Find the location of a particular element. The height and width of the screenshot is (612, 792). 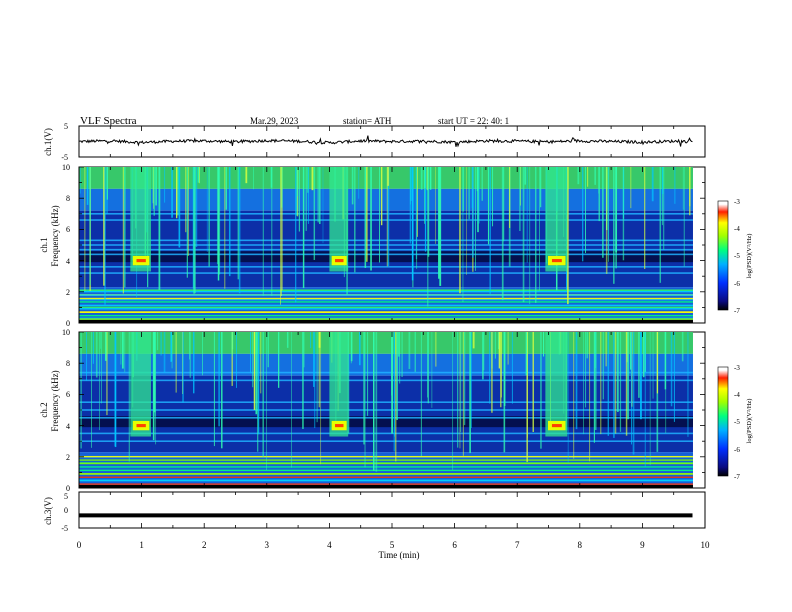

date-label: Mar.29, 2023 is located at coordinates (274, 121).